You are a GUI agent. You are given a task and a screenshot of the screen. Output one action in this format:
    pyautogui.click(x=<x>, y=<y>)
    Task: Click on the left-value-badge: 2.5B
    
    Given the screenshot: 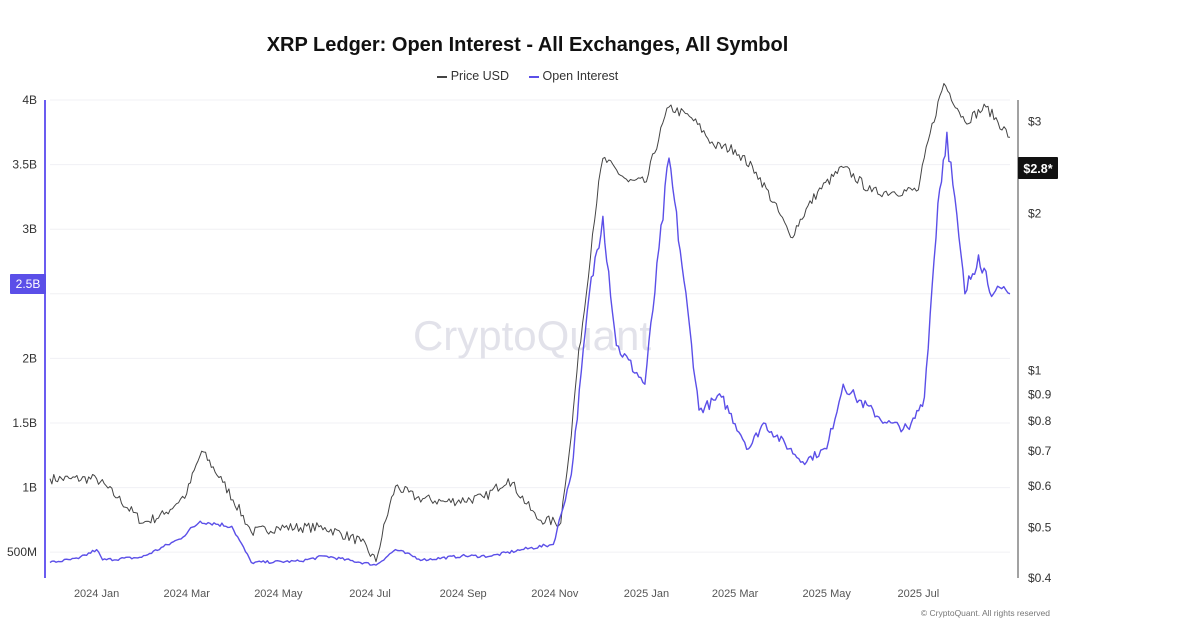 What is the action you would take?
    pyautogui.click(x=28, y=284)
    